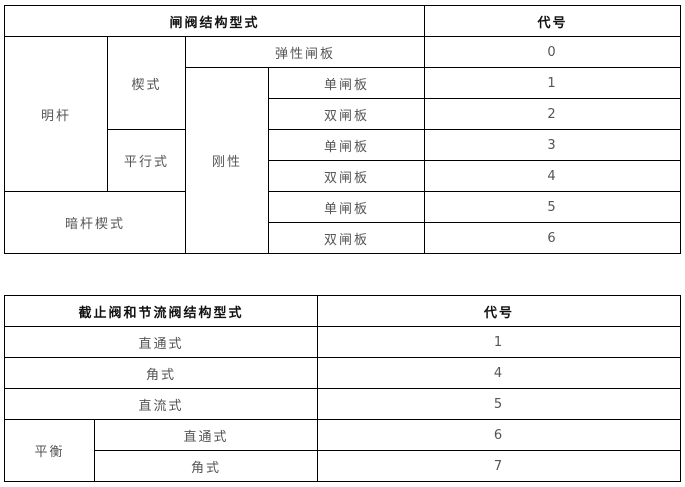 This screenshot has height=487, width=685. Describe the element at coordinates (56, 114) in the screenshot. I see `exposed-stem-cell: 明杆` at that location.